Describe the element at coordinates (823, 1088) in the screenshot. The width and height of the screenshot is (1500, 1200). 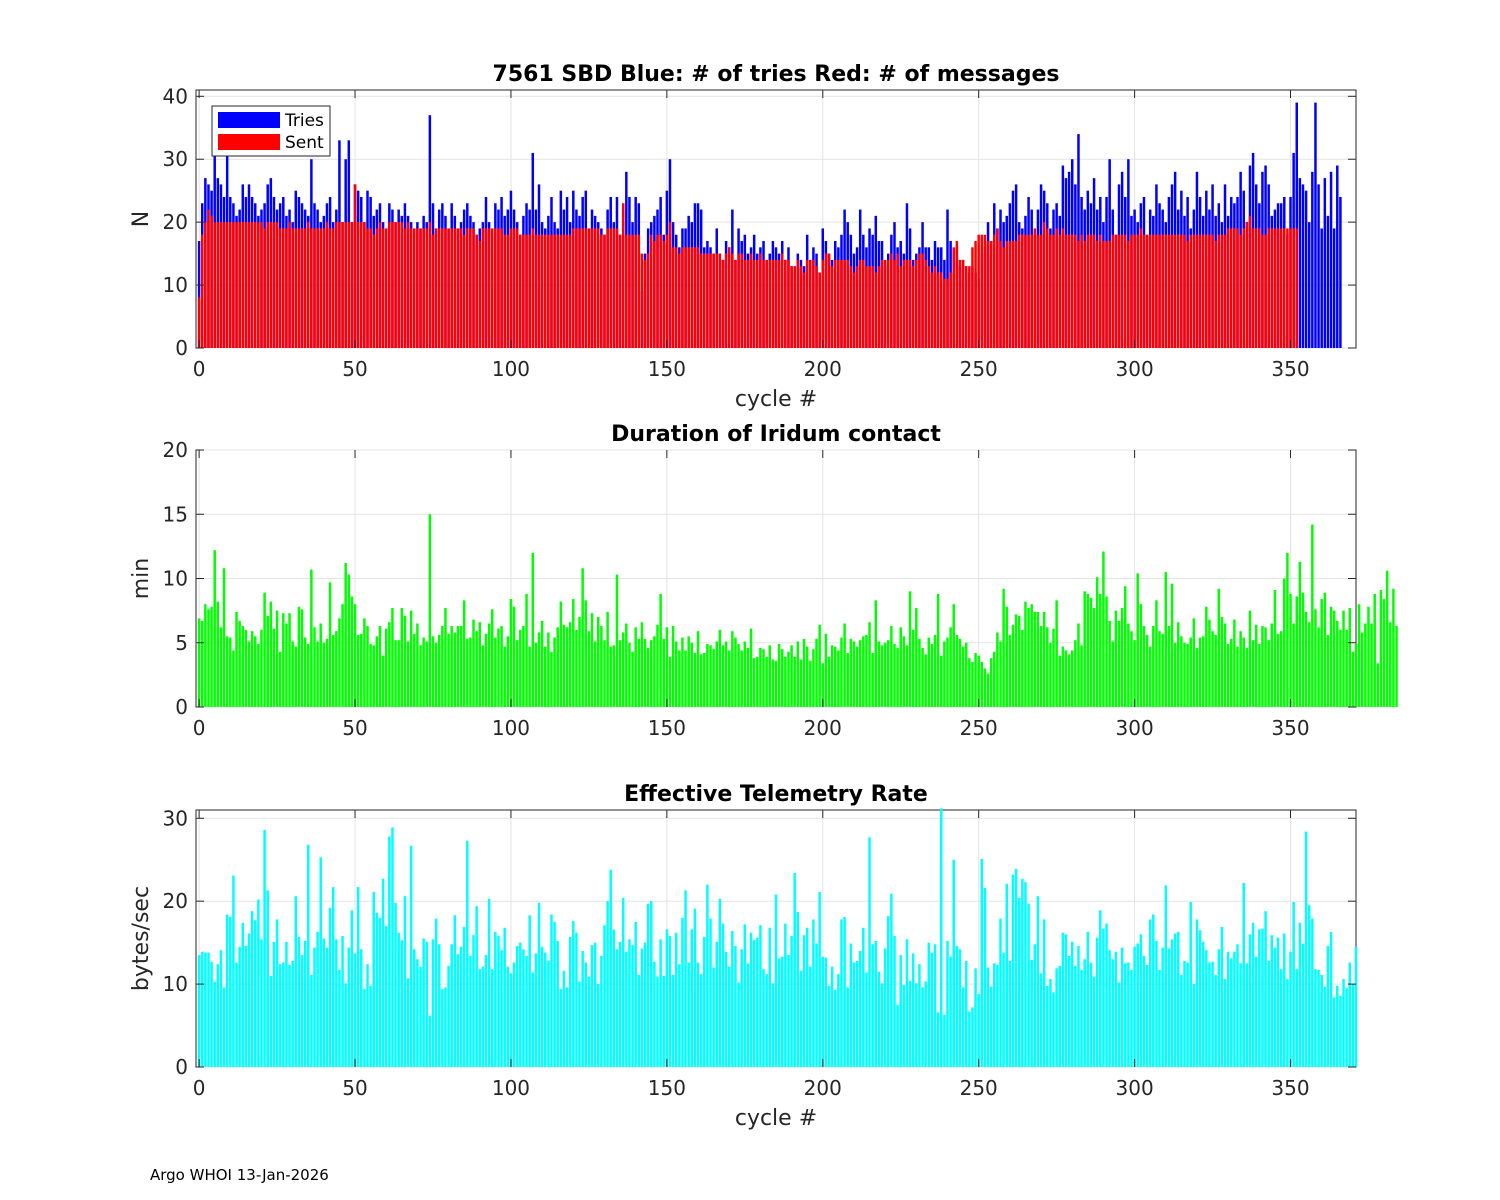
I see `x-tick-label: 200` at that location.